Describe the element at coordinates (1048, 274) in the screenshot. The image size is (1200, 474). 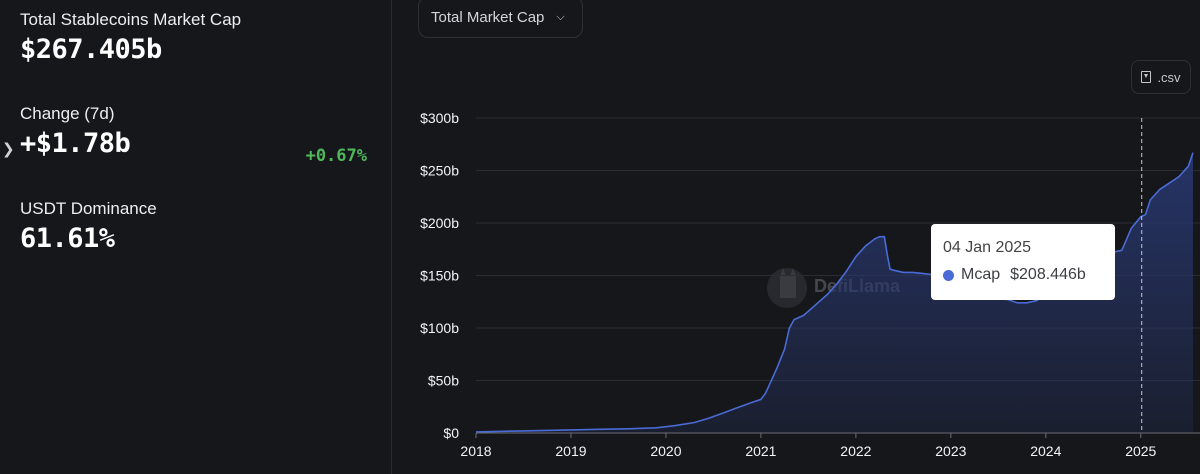
I see `tooltip-value: $208.446b` at that location.